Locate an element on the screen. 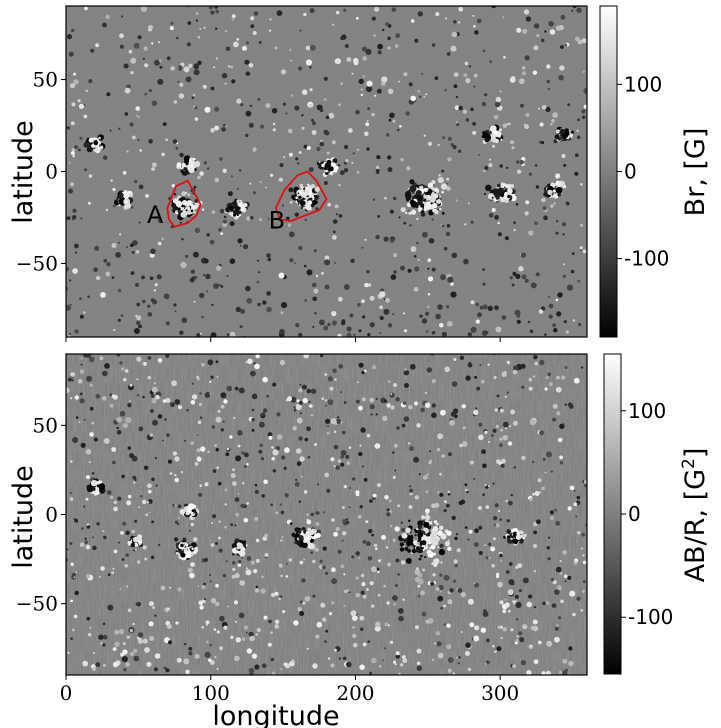 The width and height of the screenshot is (721, 728). x-tick-label: 100 is located at coordinates (211, 693).